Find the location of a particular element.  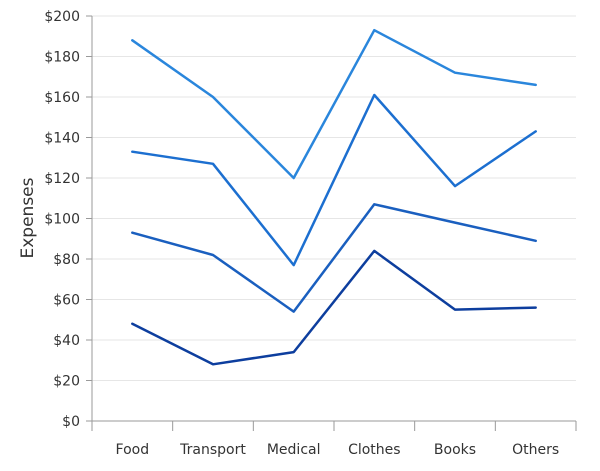

y-tick-label: $20 is located at coordinates (66, 382).